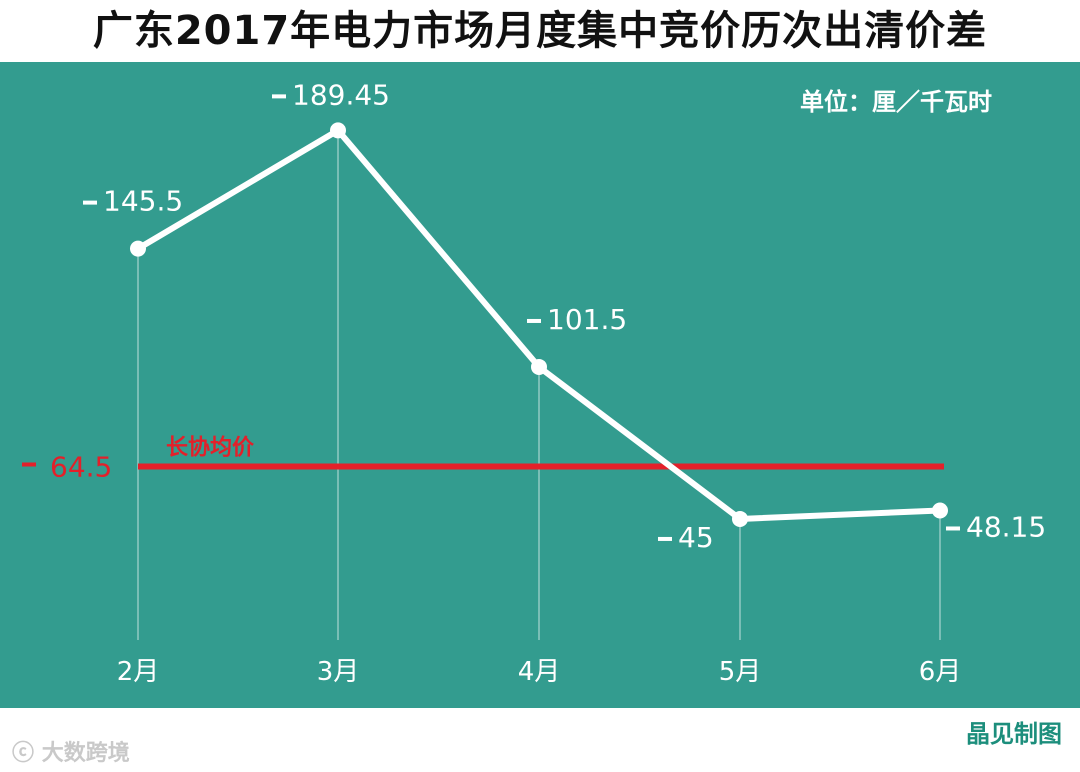  What do you see at coordinates (143, 201) in the screenshot?
I see `data-label: 145.5` at bounding box center [143, 201].